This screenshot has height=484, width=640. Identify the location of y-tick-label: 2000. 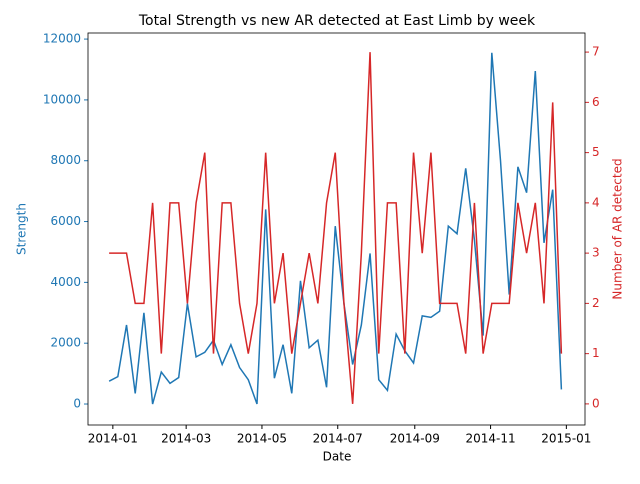
(65, 343).